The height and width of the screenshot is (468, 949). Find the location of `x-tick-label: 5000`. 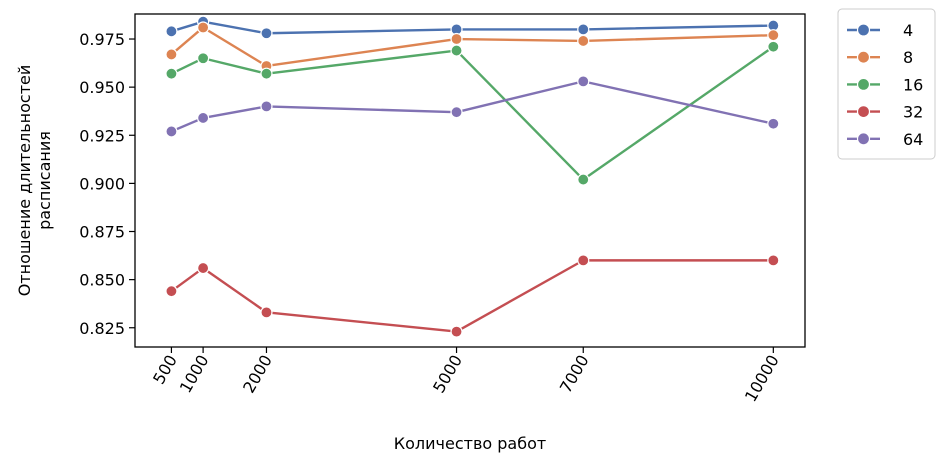

x-tick-label: 5000 is located at coordinates (447, 374).